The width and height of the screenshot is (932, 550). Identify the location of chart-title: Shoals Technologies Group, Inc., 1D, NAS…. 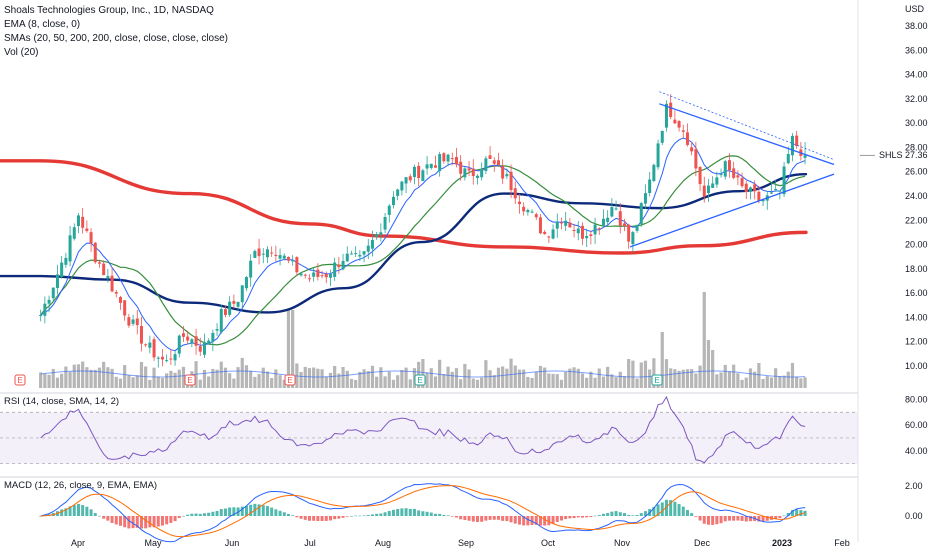
(109, 10).